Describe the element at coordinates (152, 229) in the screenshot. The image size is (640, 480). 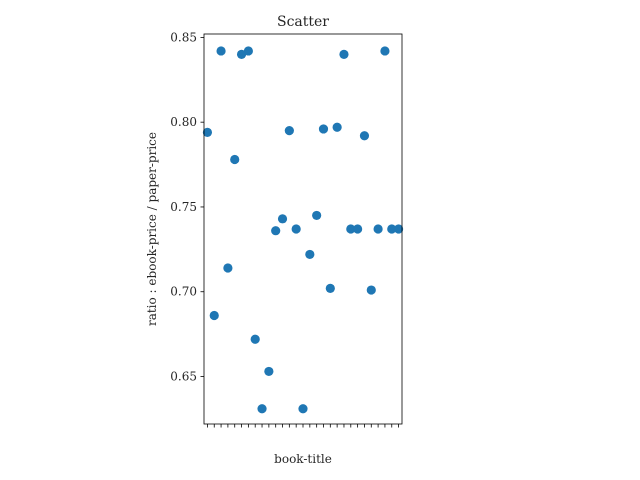
I see `y-axis-label: ratio : ebook-price / paper-price` at that location.